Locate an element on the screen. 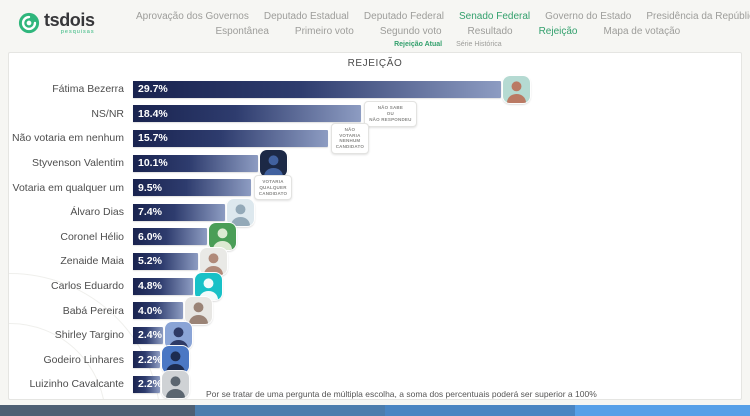 This screenshot has width=750, height=416. chart-row-shirley-targino: Shirley Targino 2.4% is located at coordinates (375, 335).